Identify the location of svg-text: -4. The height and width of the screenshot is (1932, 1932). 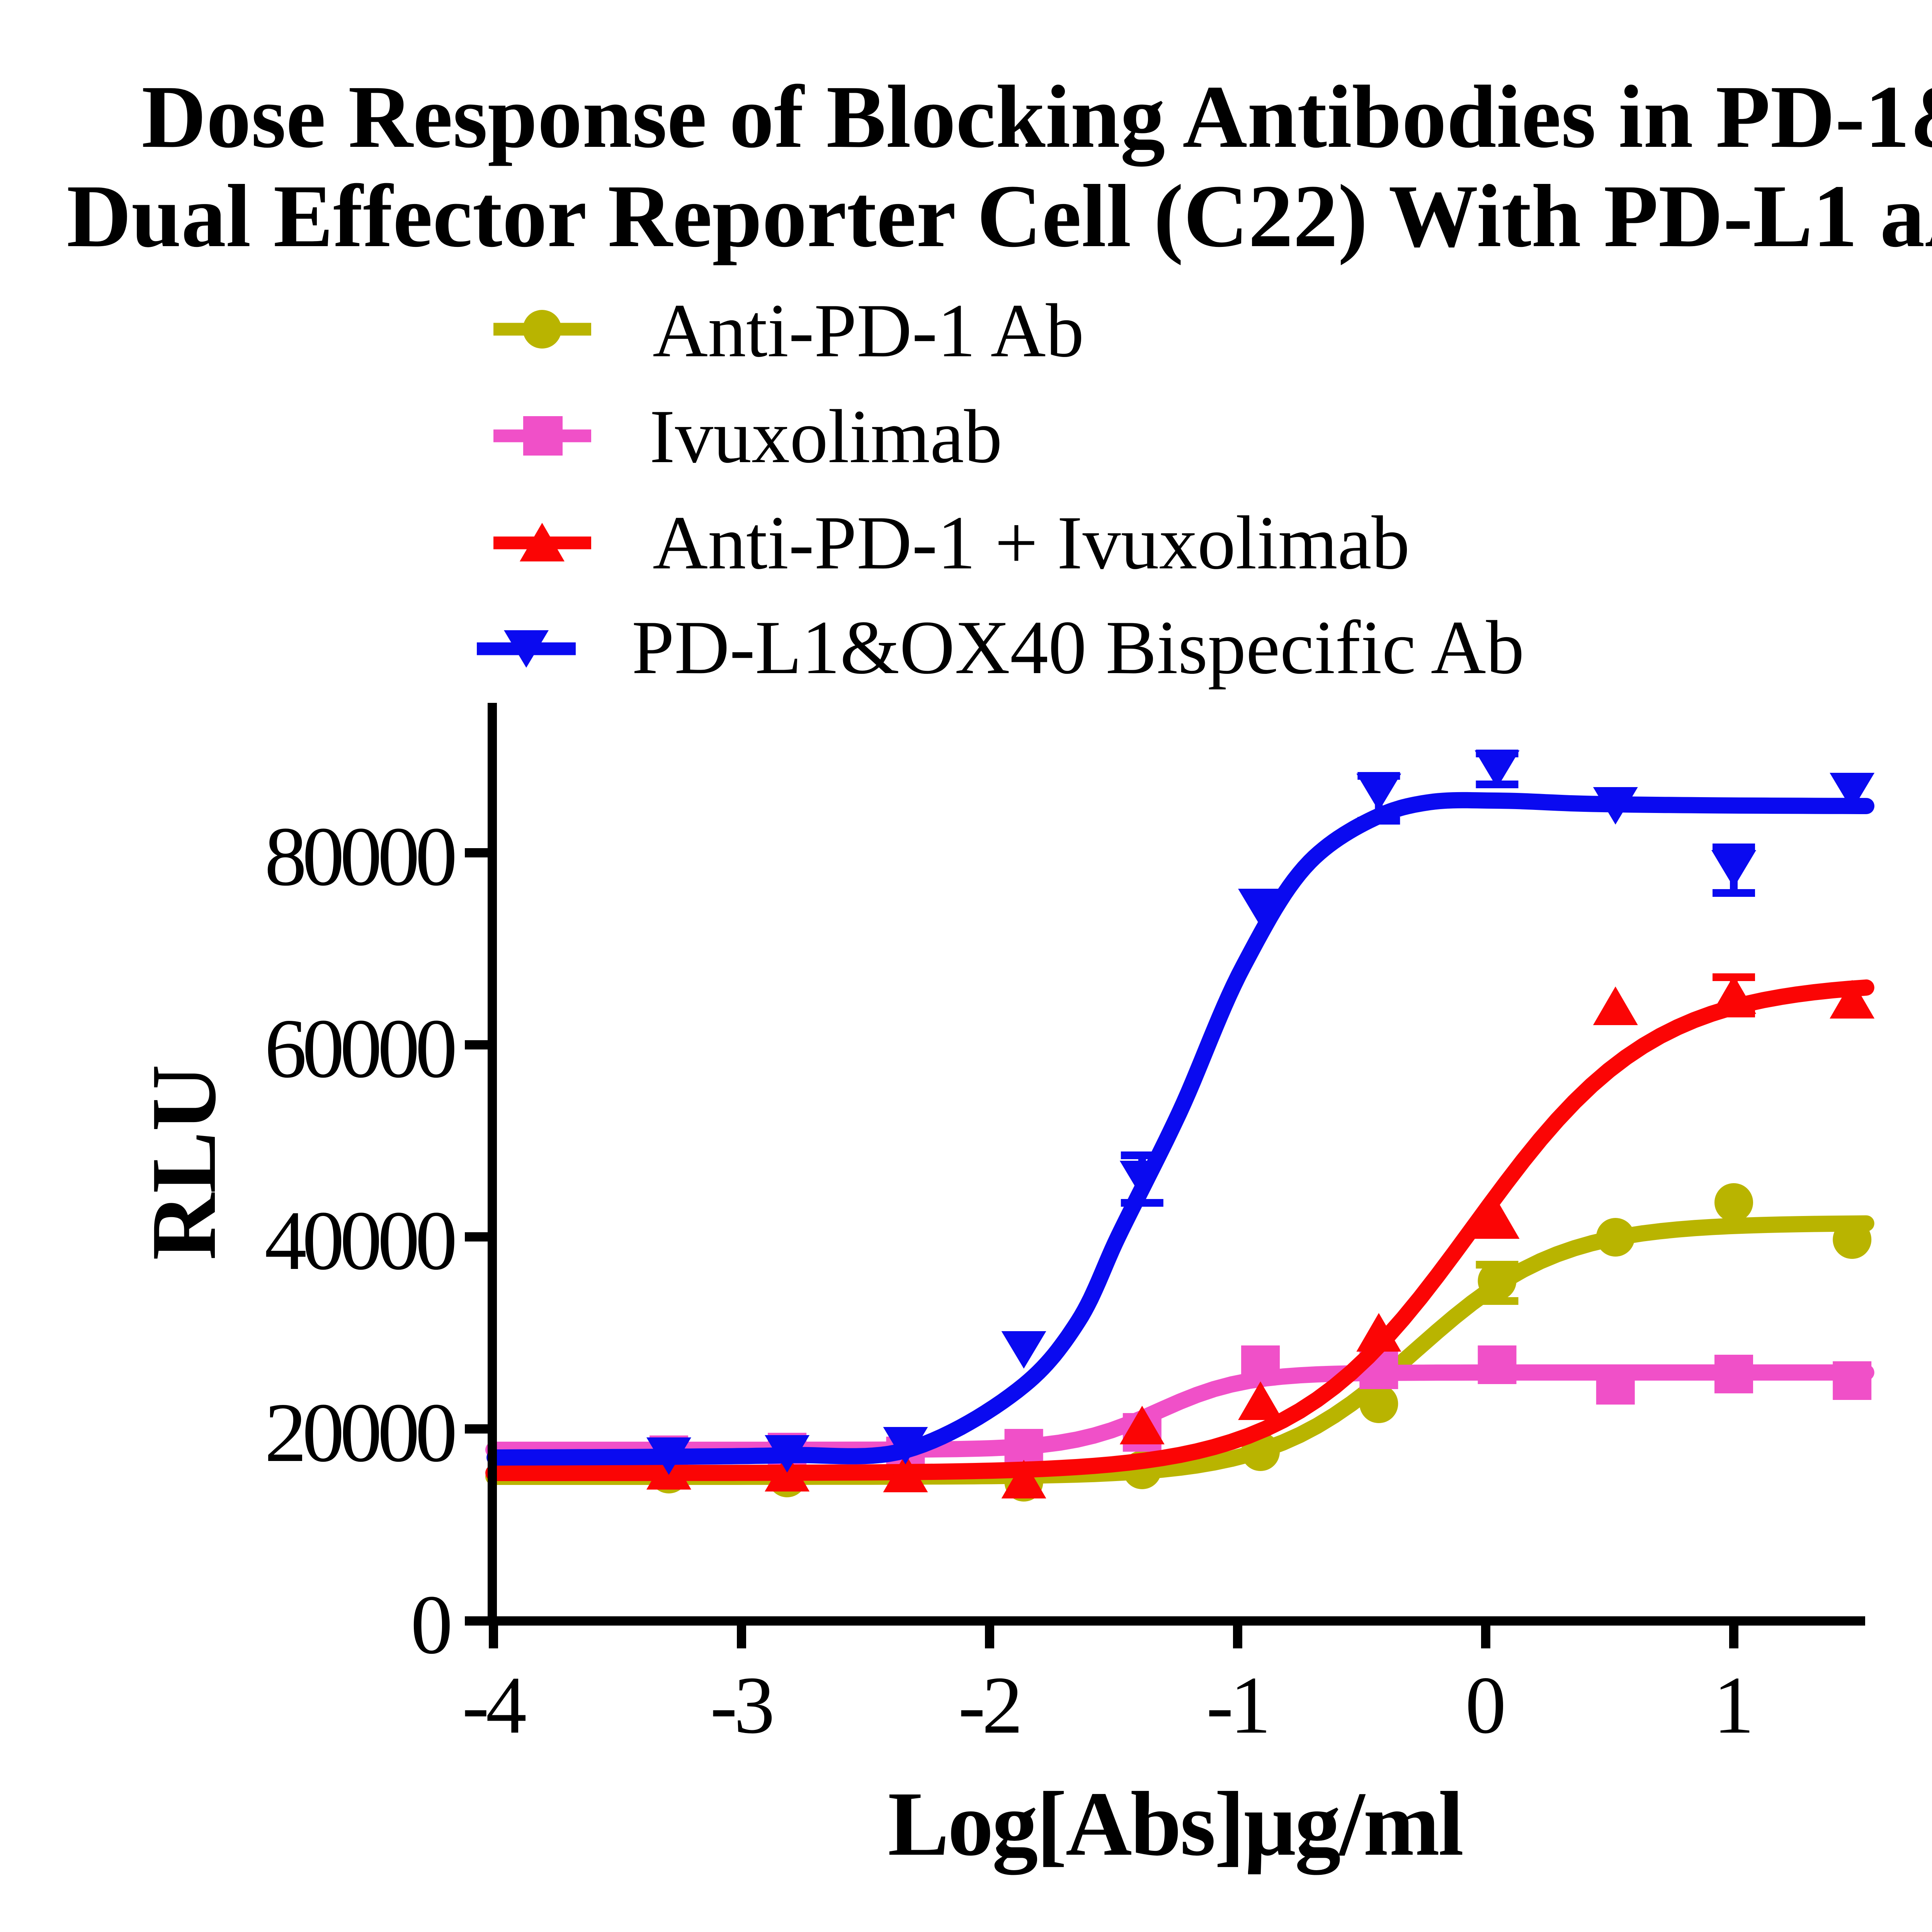
(494, 1705).